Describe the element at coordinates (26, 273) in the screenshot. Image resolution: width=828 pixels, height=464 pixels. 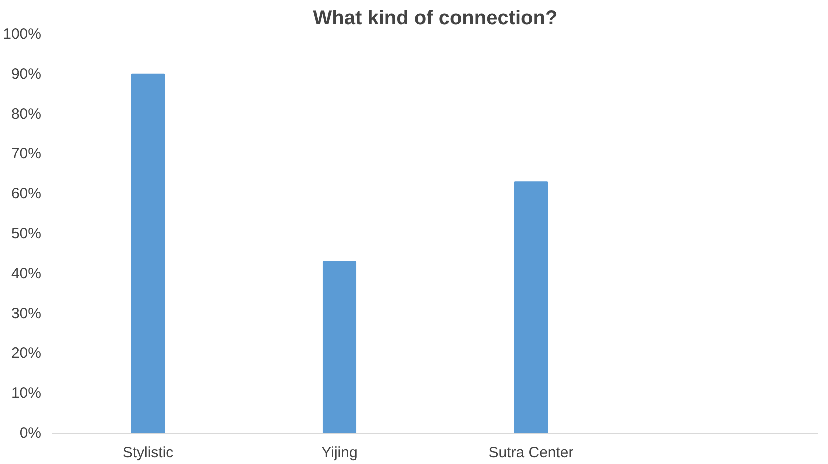
I see `y-tick-label: 40%` at that location.